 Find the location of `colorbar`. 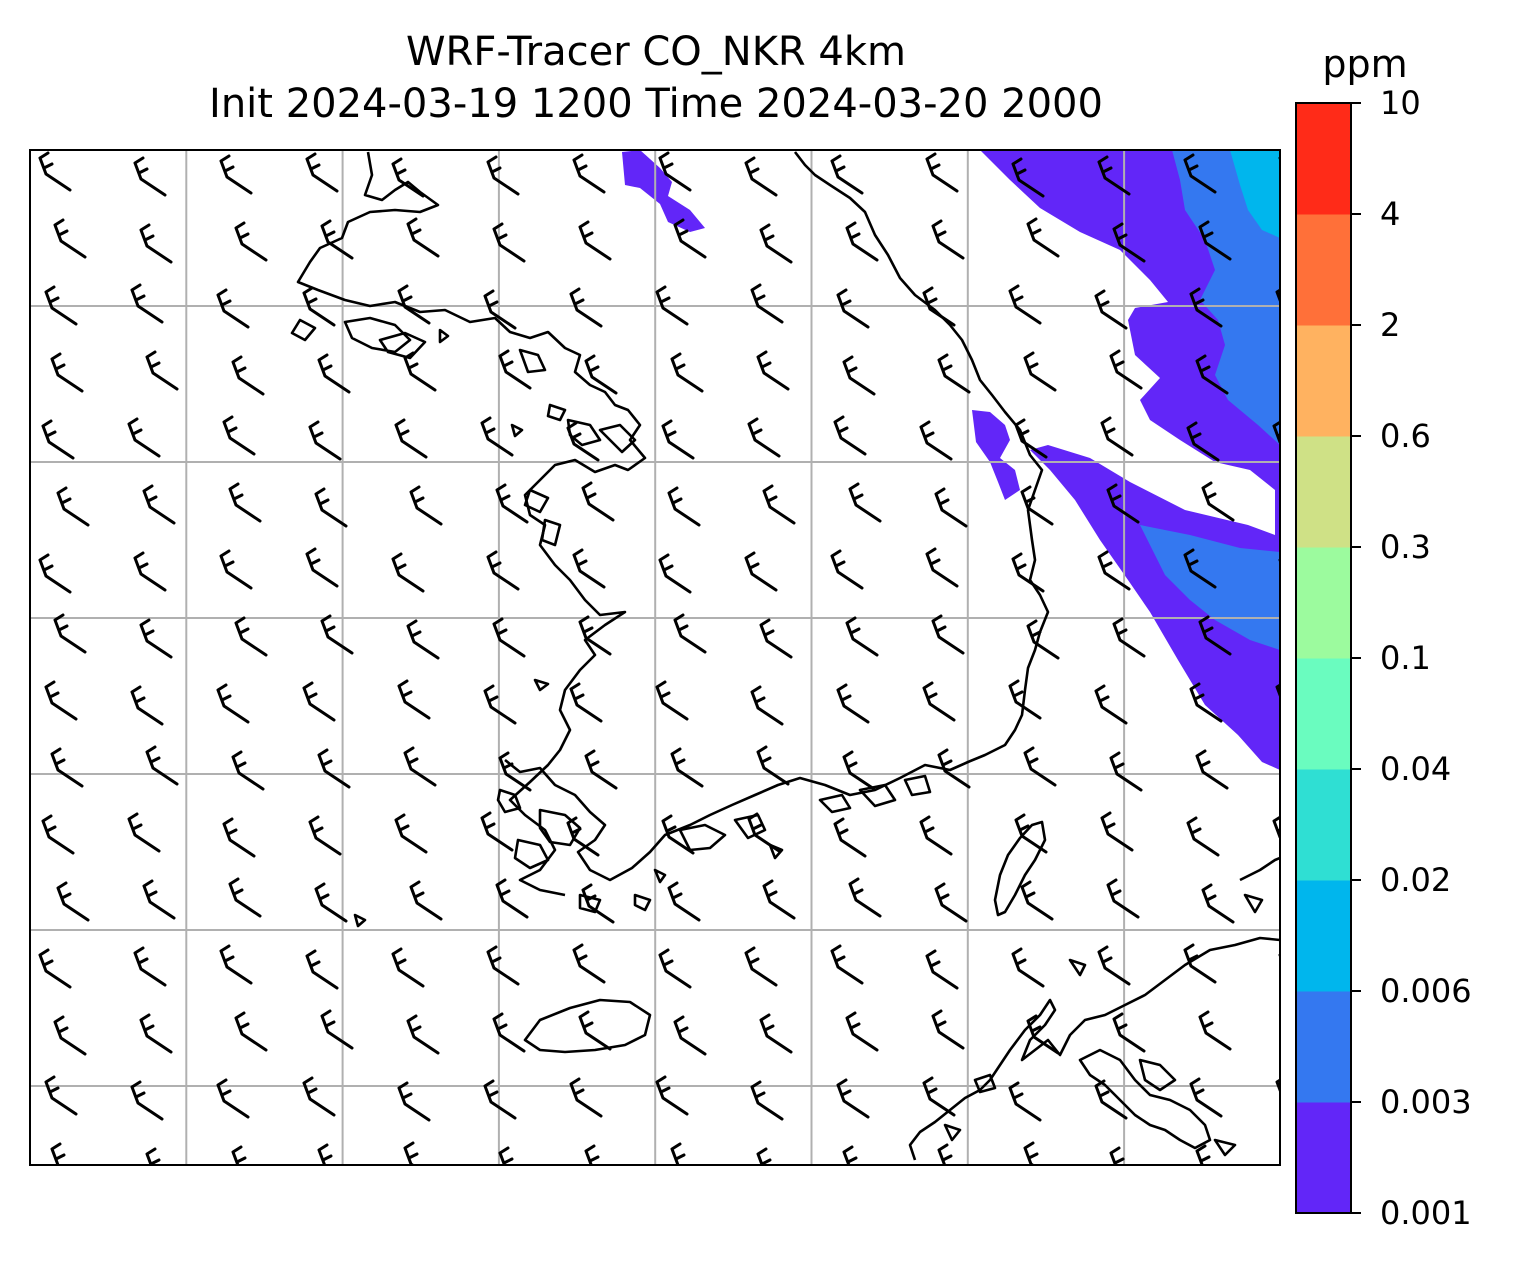

colorbar is located at coordinates (1328, 658).